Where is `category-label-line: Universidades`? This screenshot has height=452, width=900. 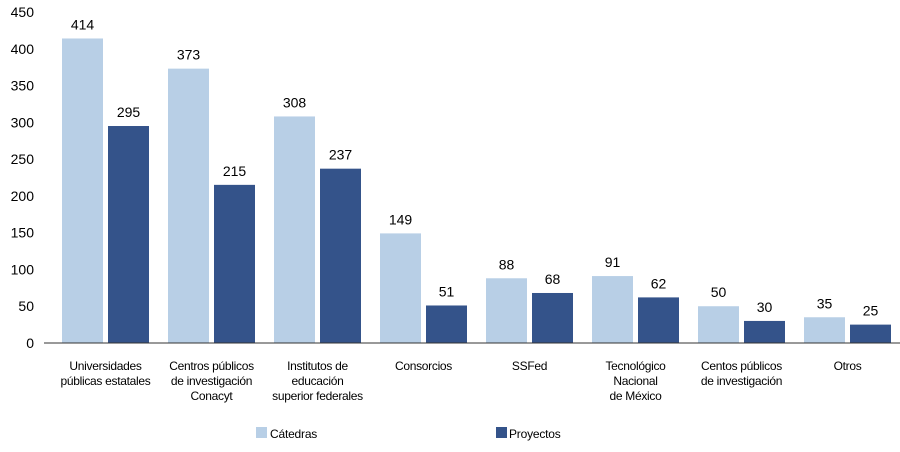 category-label-line: Universidades is located at coordinates (105, 366).